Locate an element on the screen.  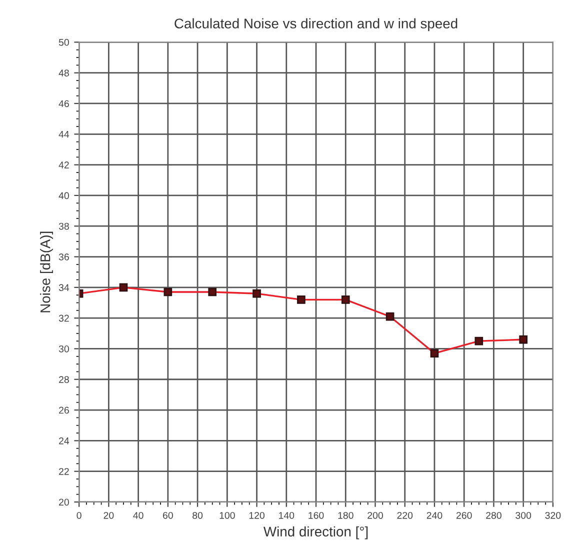
x-tick-label: 200 is located at coordinates (375, 515).